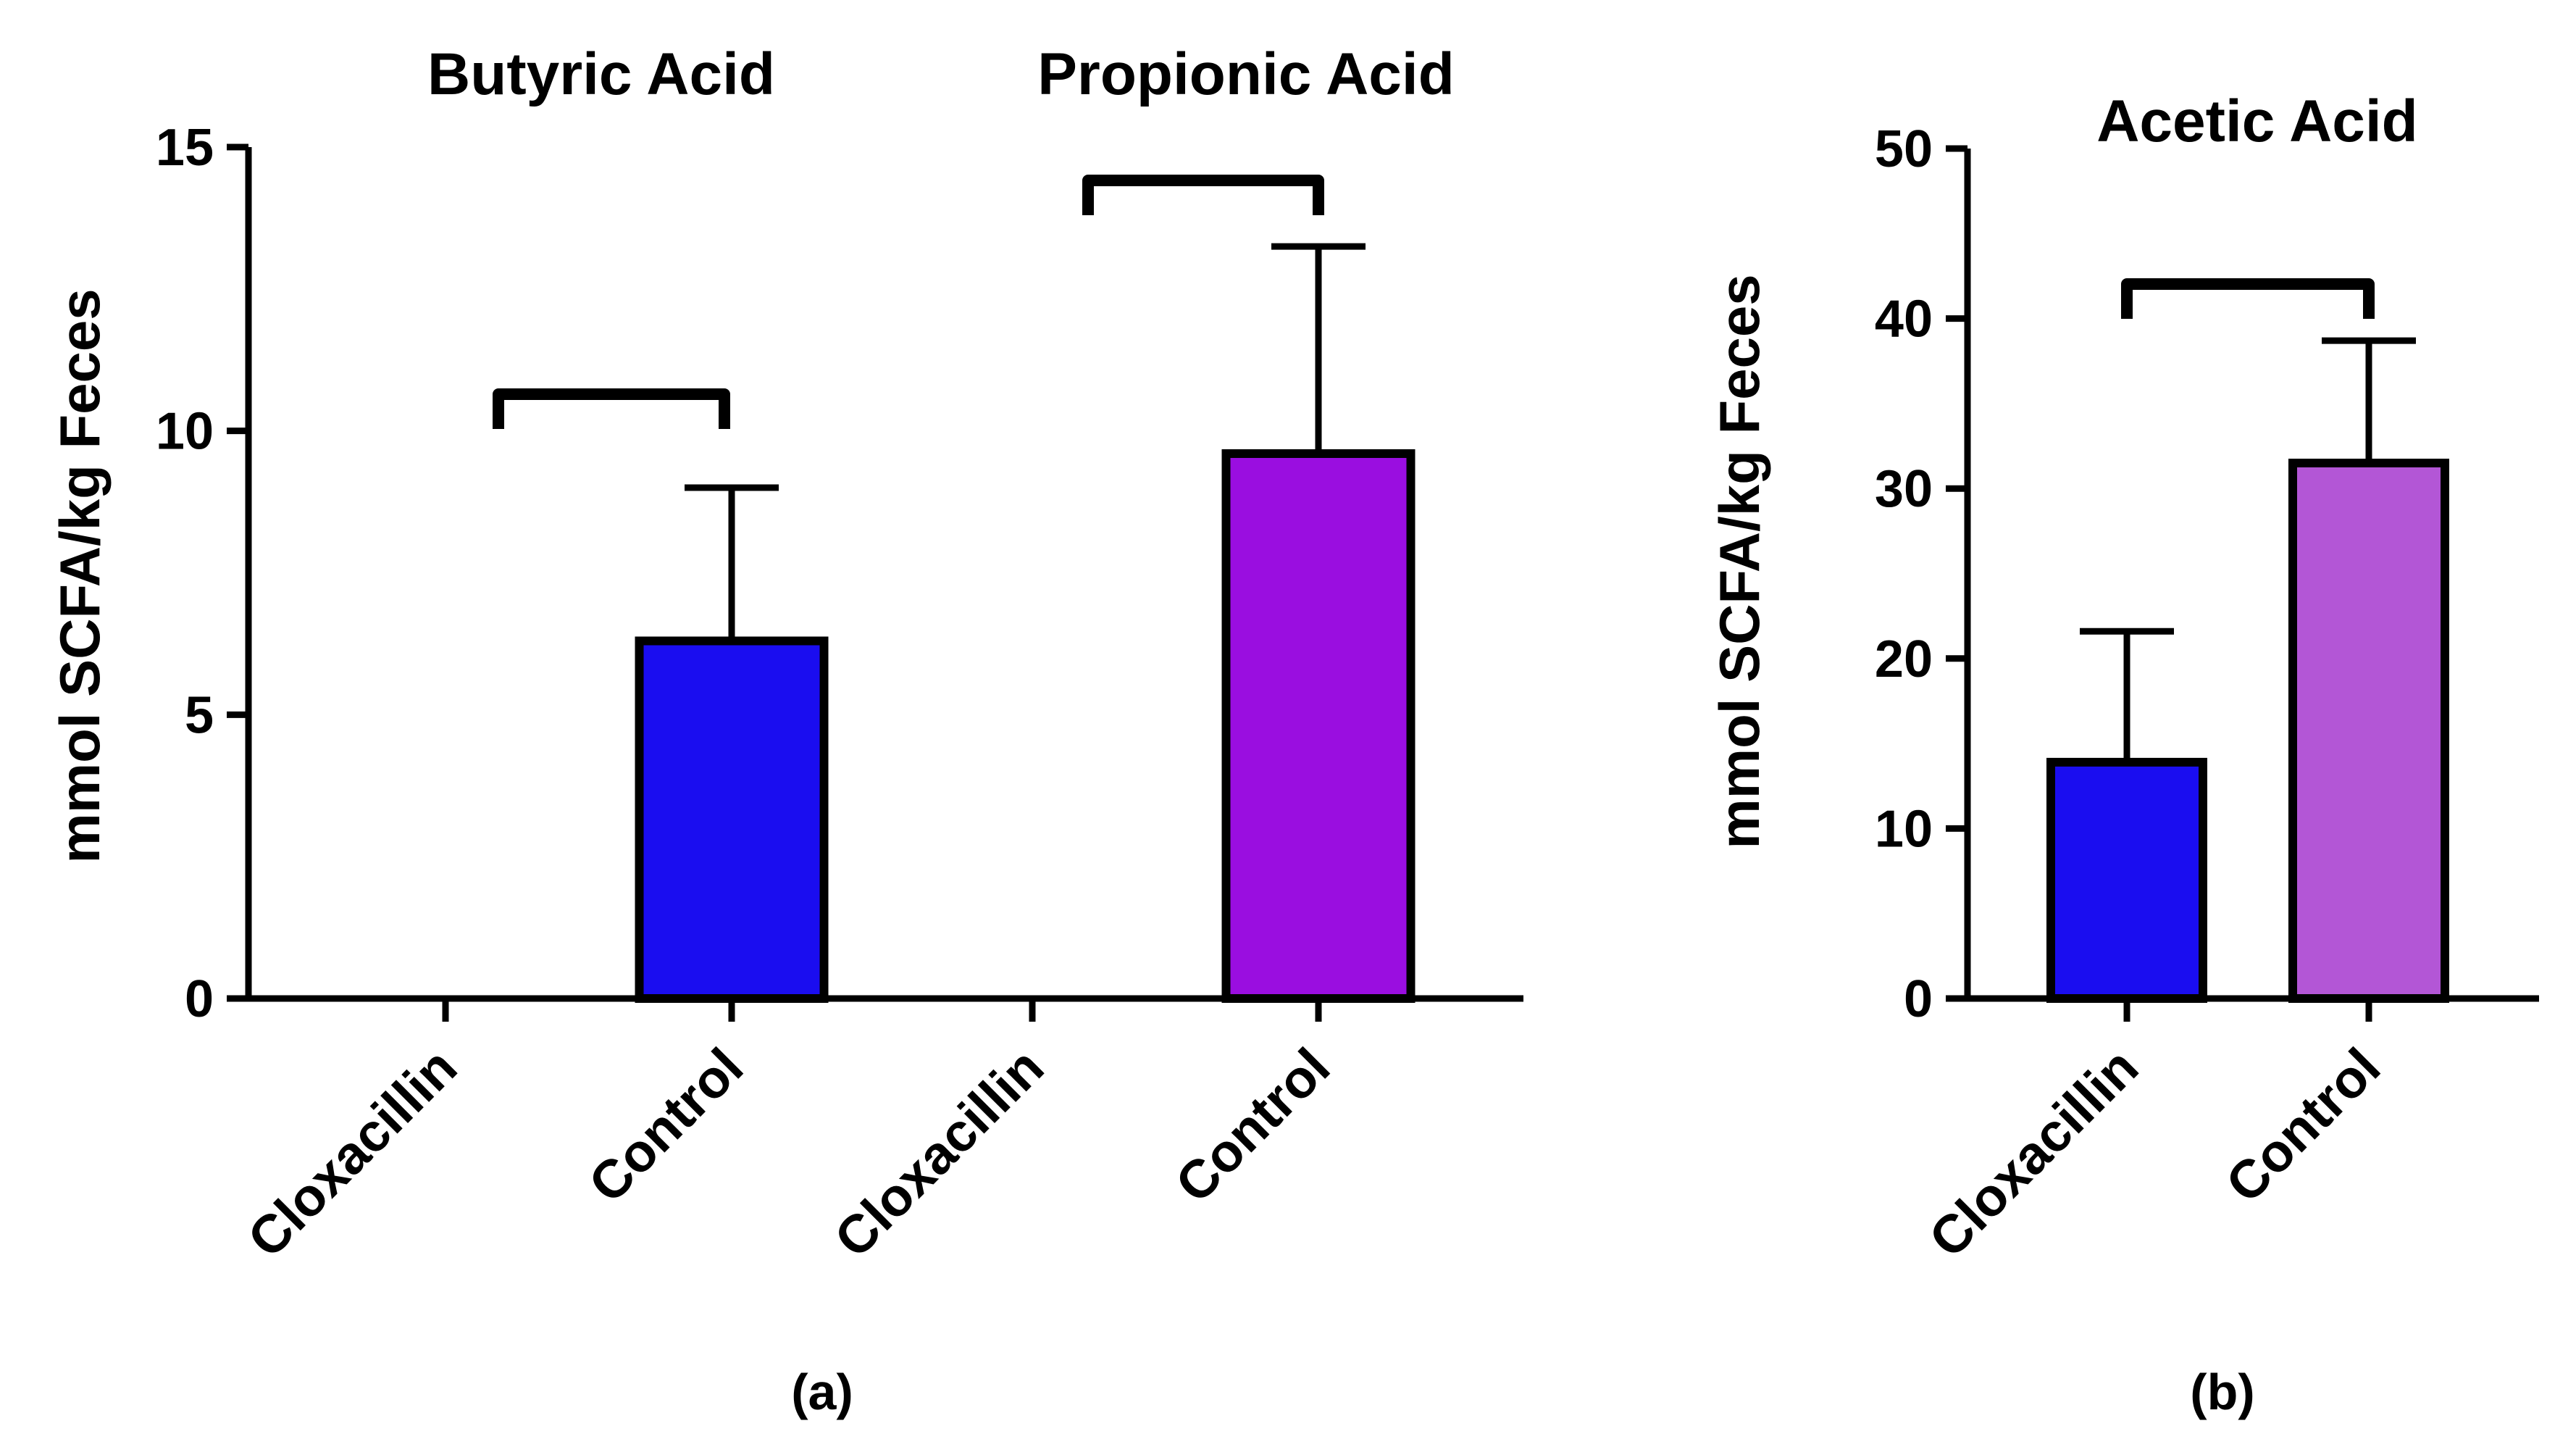 Image resolution: width=2576 pixels, height=1455 pixels. Describe the element at coordinates (199, 999) in the screenshot. I see `panel-a-y-tick-label: 0` at that location.